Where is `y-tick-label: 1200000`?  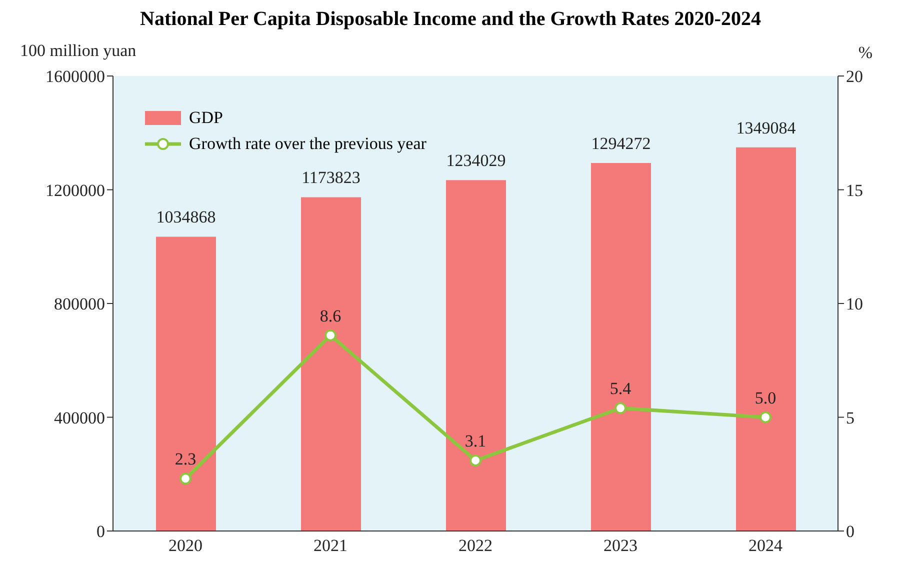
y-tick-label: 1200000 is located at coordinates (75, 190).